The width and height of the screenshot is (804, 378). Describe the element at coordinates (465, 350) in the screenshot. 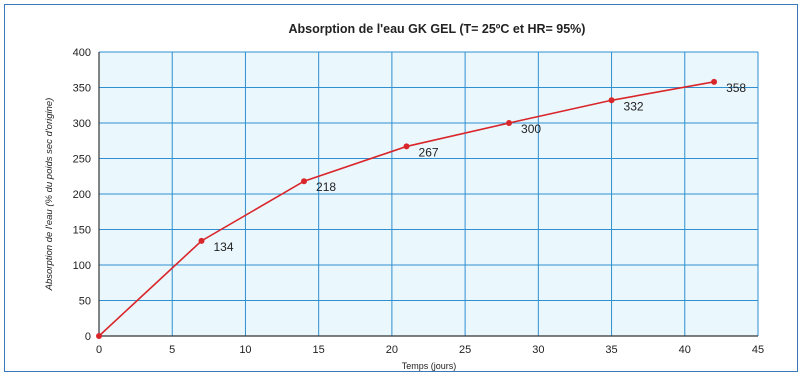

I see `x-tick-label: 25` at that location.